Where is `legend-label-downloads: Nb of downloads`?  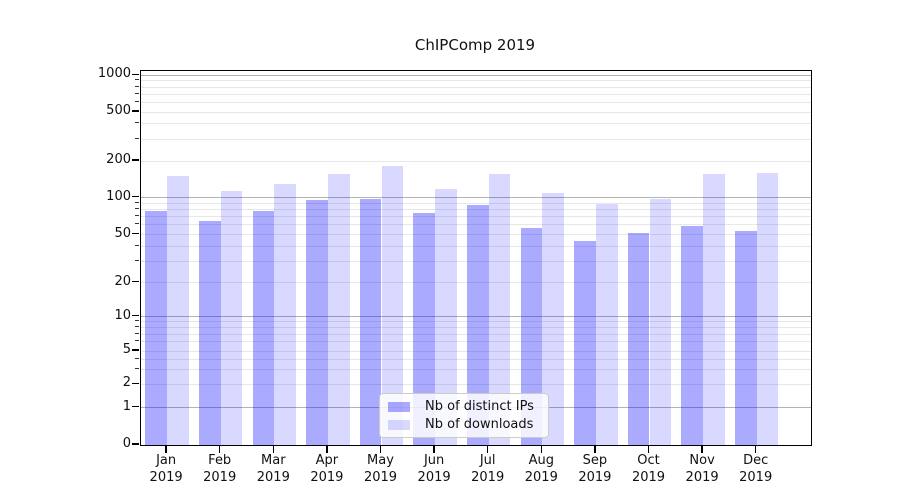
legend-label-downloads: Nb of downloads is located at coordinates (479, 424).